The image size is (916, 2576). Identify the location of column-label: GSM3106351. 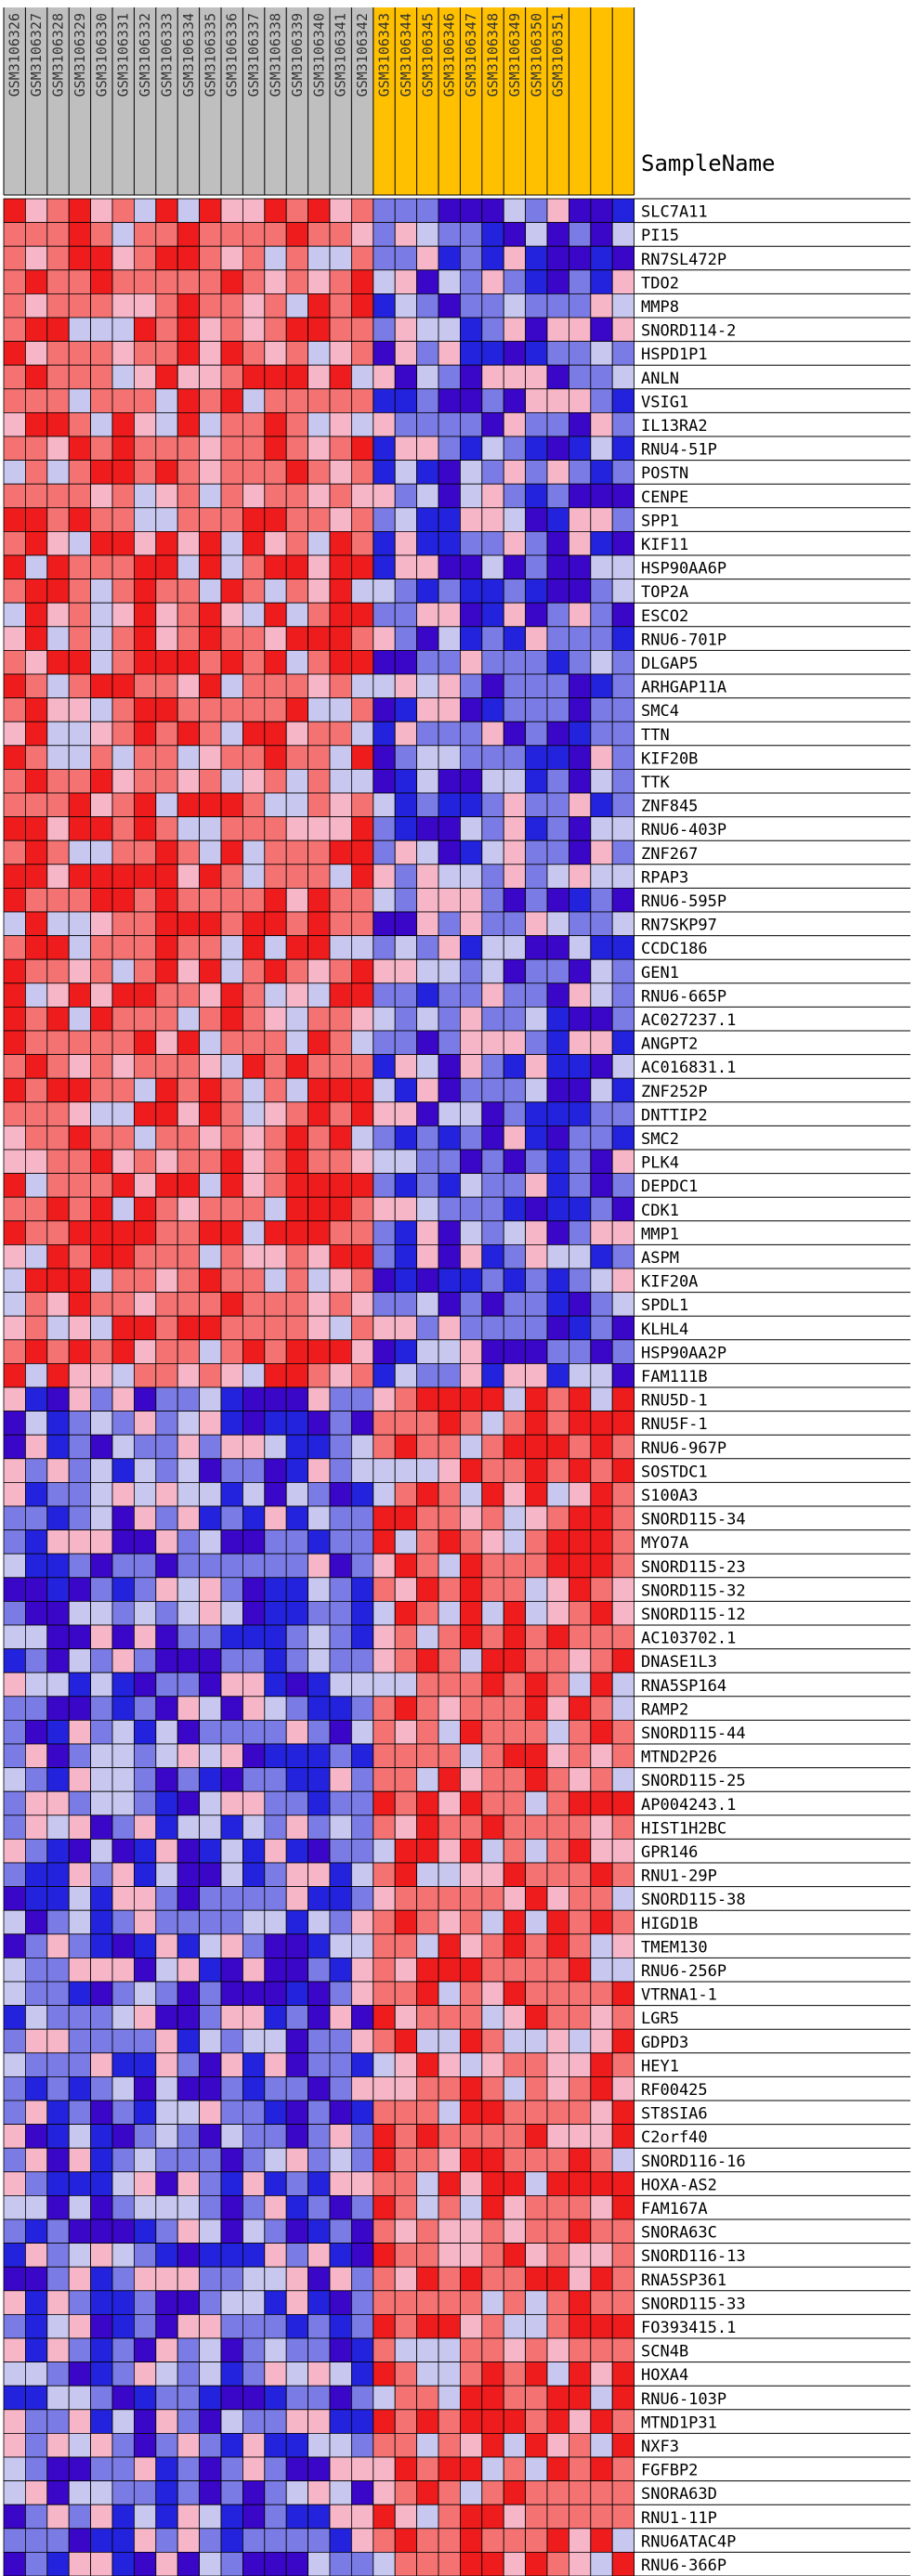
(558, 55).